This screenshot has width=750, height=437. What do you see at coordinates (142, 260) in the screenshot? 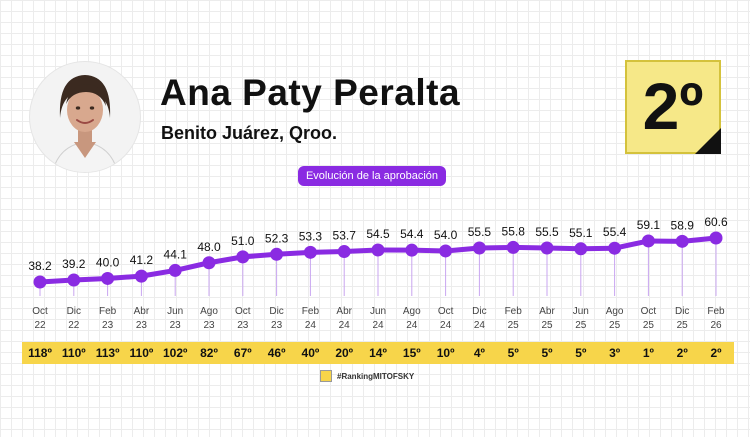
I see `value-label: 41.2` at bounding box center [142, 260].